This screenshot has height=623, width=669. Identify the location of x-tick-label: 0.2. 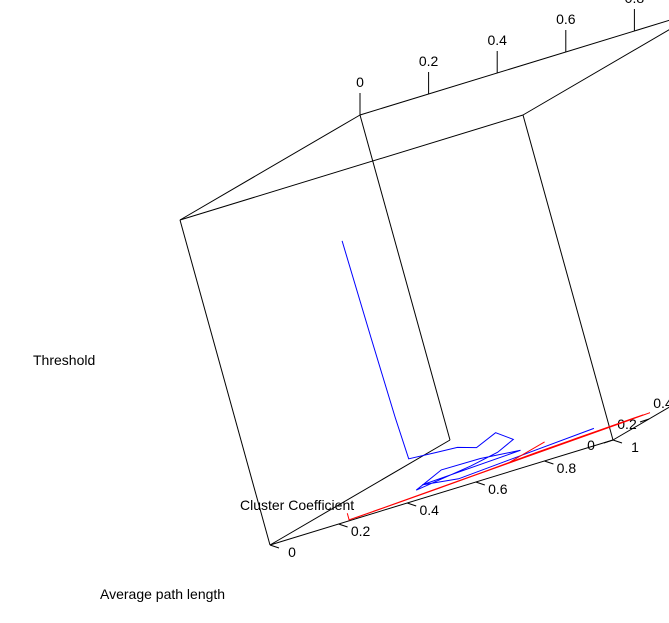
(627, 424).